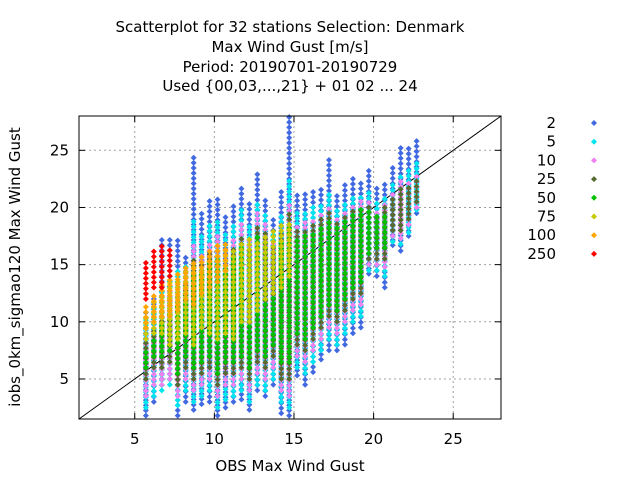 This screenshot has width=640, height=480. I want to click on title-line-2: Max Wind Gust [m/s], so click(289, 47).